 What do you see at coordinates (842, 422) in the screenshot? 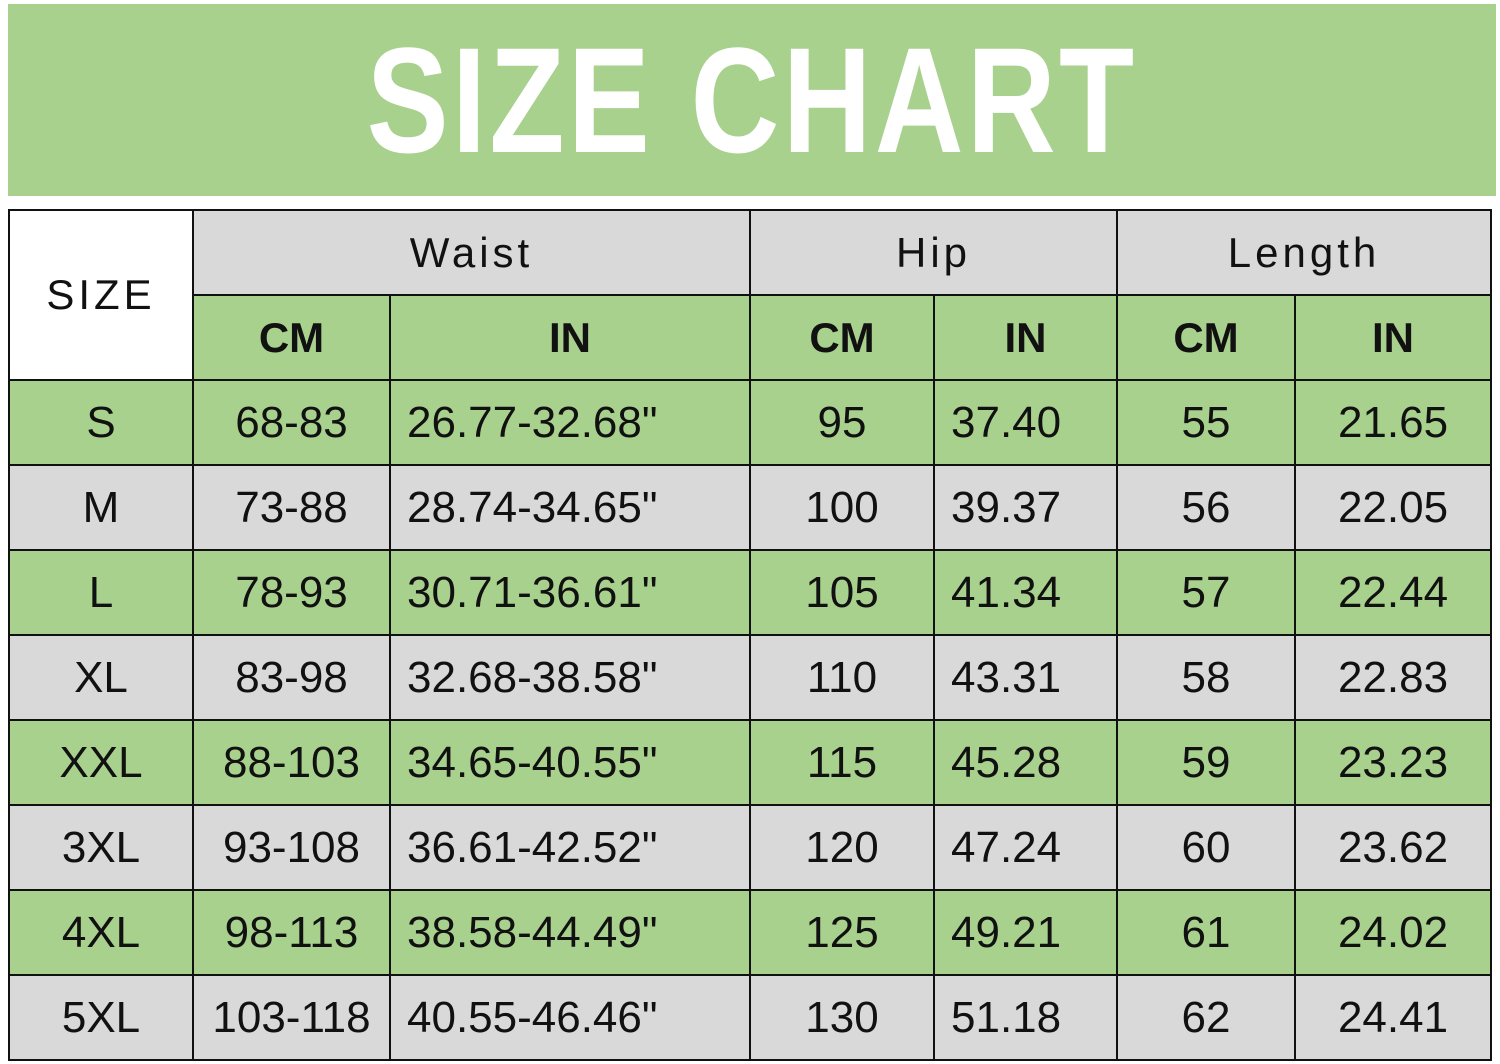
I see `value-cell: 95` at bounding box center [842, 422].